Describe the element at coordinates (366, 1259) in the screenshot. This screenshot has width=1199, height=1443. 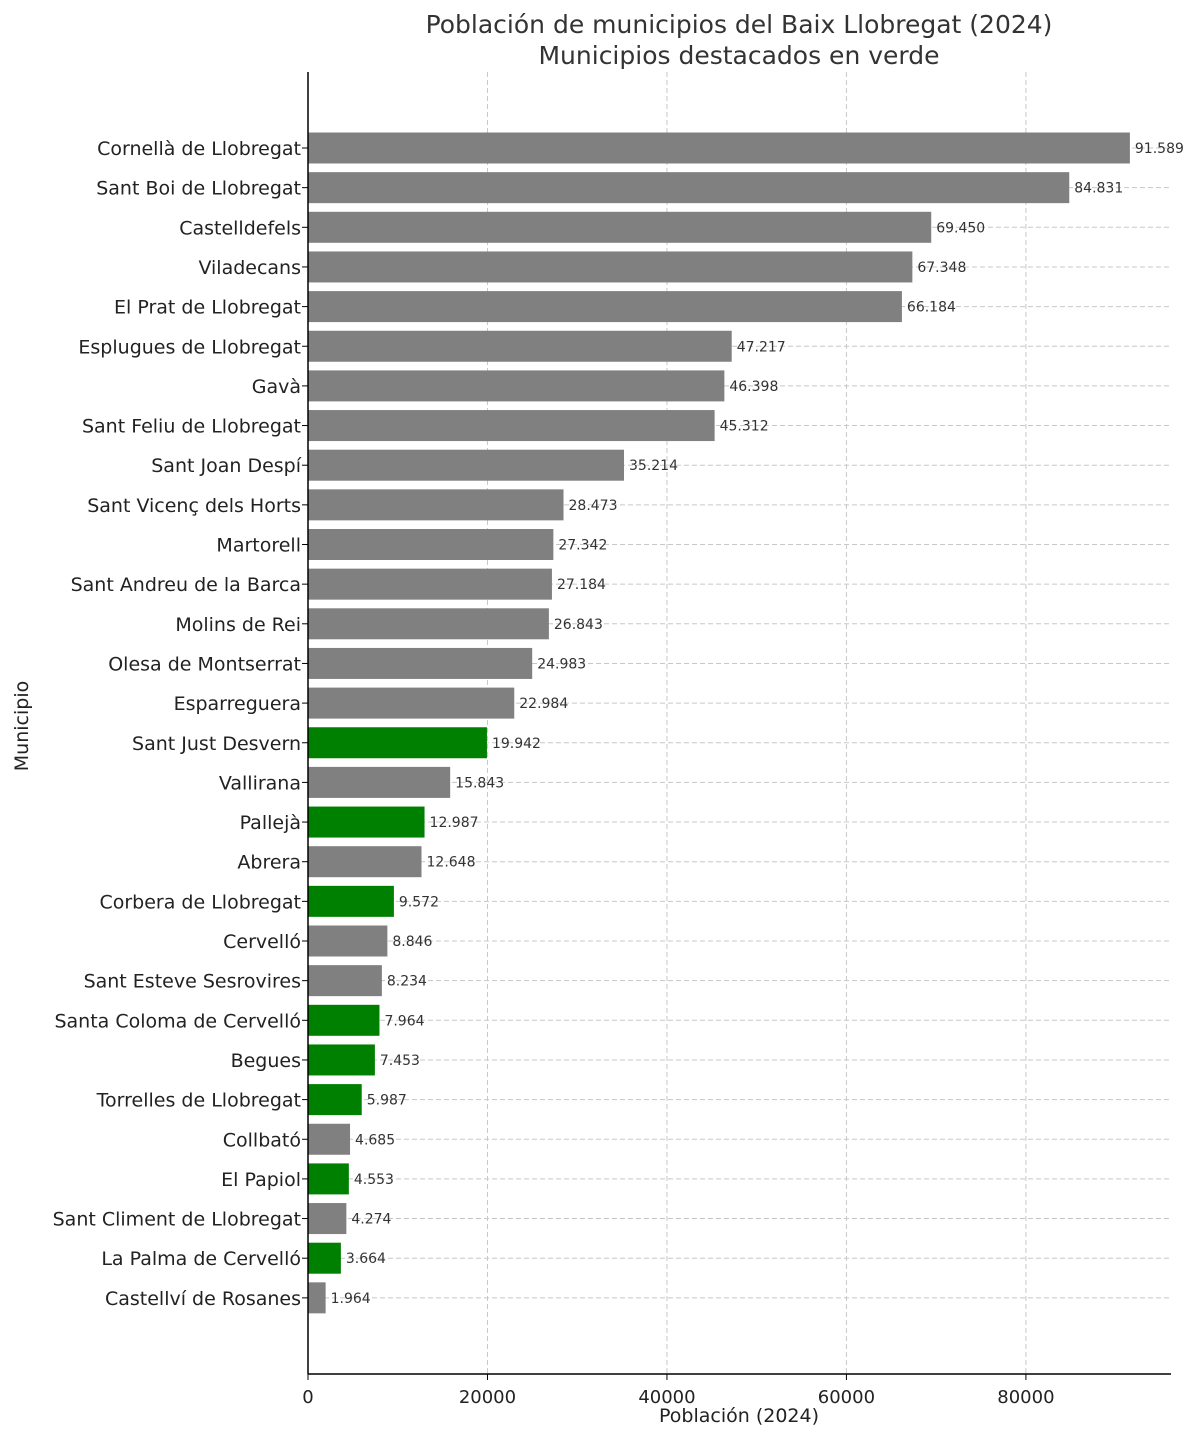
I see `value-label: 3.664` at that location.